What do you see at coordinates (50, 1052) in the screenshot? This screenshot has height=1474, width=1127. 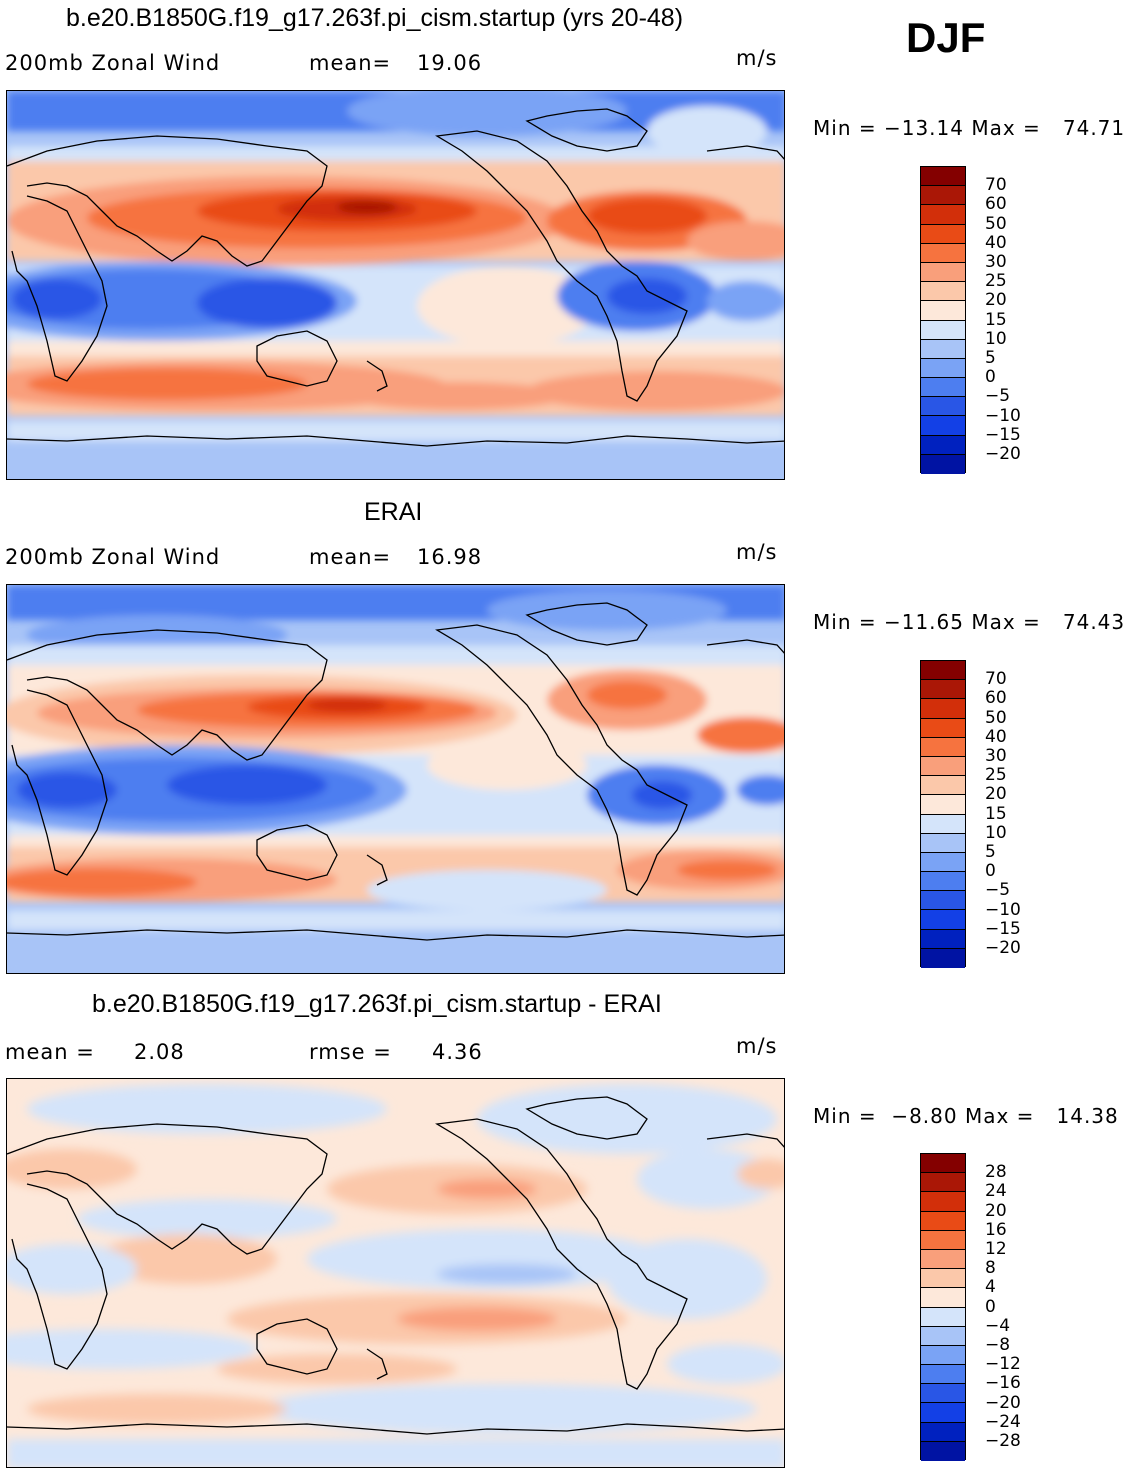 I see `panel-3-mean-label: mean =` at bounding box center [50, 1052].